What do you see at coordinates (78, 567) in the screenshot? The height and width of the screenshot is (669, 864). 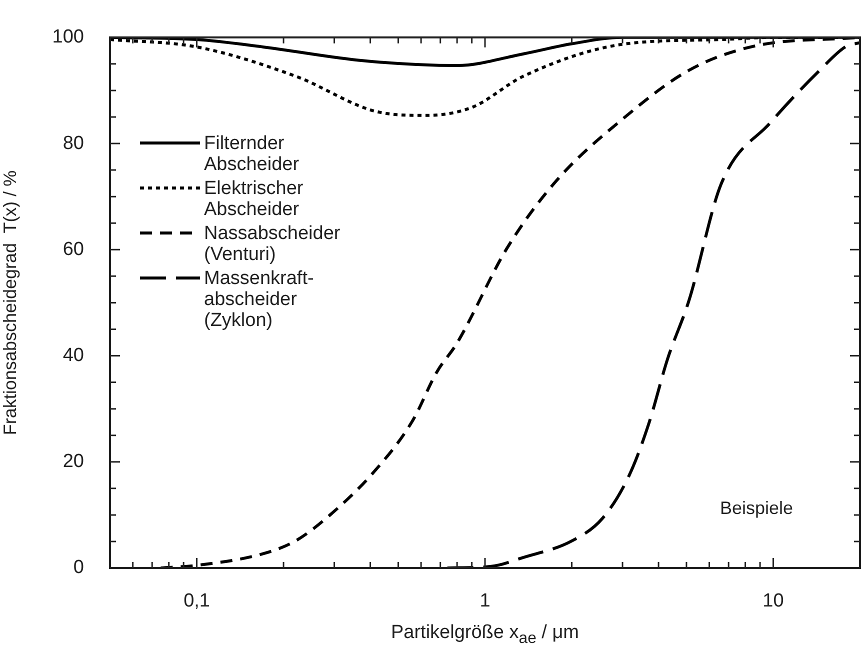 I see `y-tick-label: 0` at bounding box center [78, 567].